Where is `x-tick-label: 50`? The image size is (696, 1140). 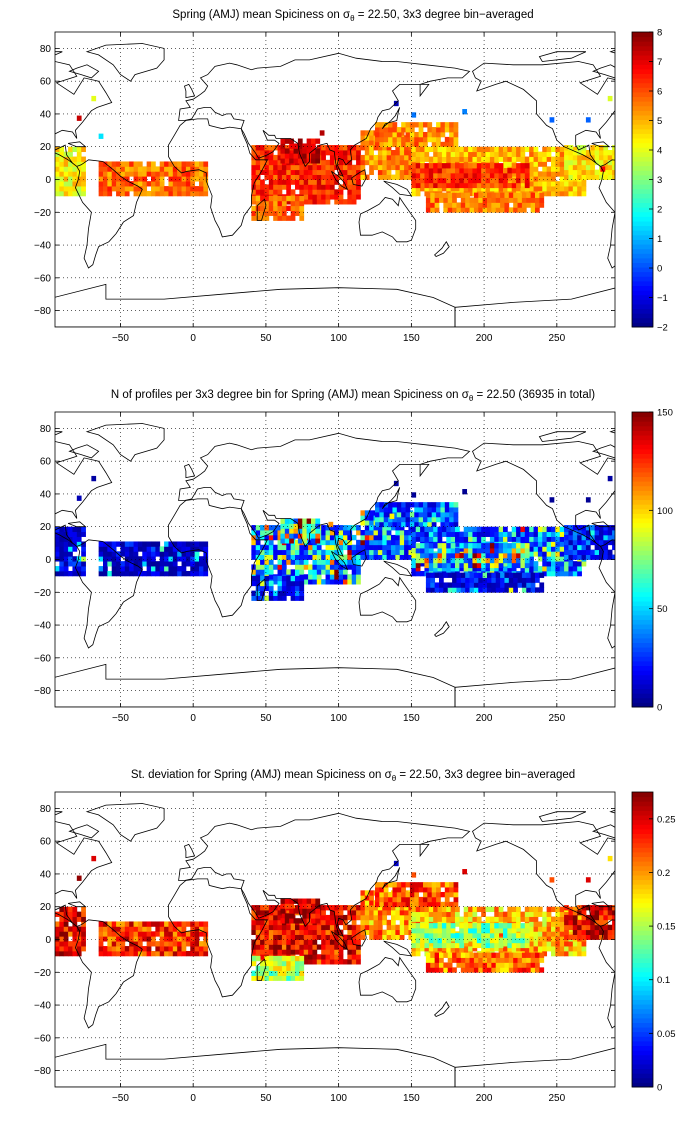 x-tick-label: 50 is located at coordinates (266, 338).